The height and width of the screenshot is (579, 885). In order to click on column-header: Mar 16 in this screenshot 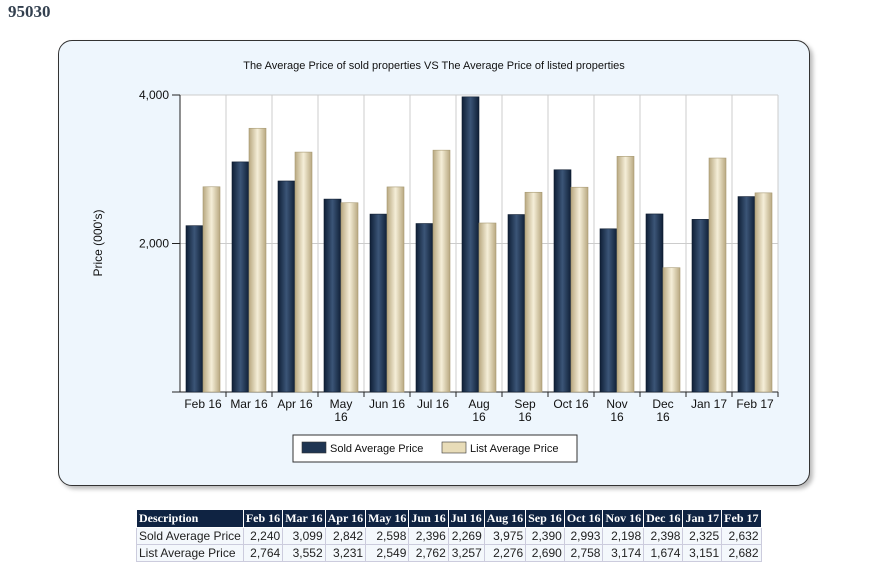, I will do `click(304, 518)`.